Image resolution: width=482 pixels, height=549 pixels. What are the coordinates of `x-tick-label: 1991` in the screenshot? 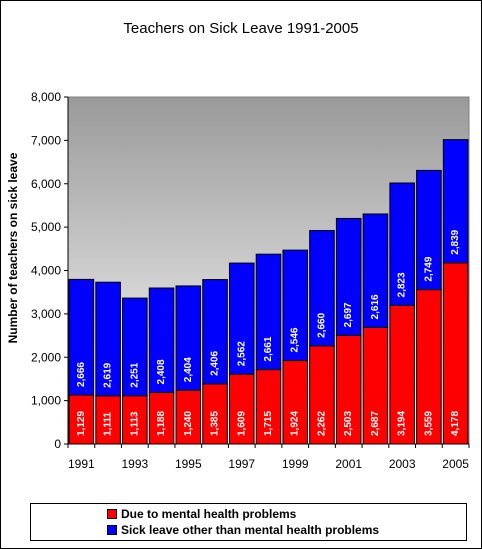 It's located at (81, 464).